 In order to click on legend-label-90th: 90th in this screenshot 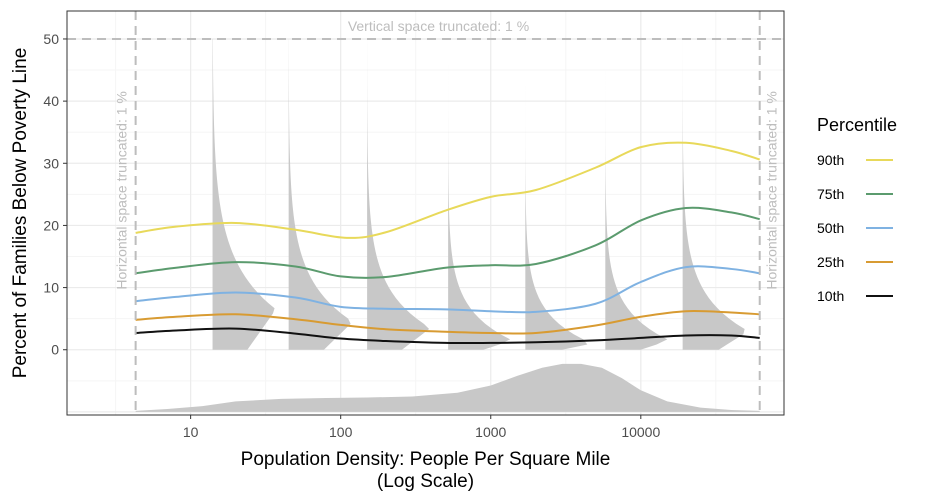, I will do `click(830, 160)`.